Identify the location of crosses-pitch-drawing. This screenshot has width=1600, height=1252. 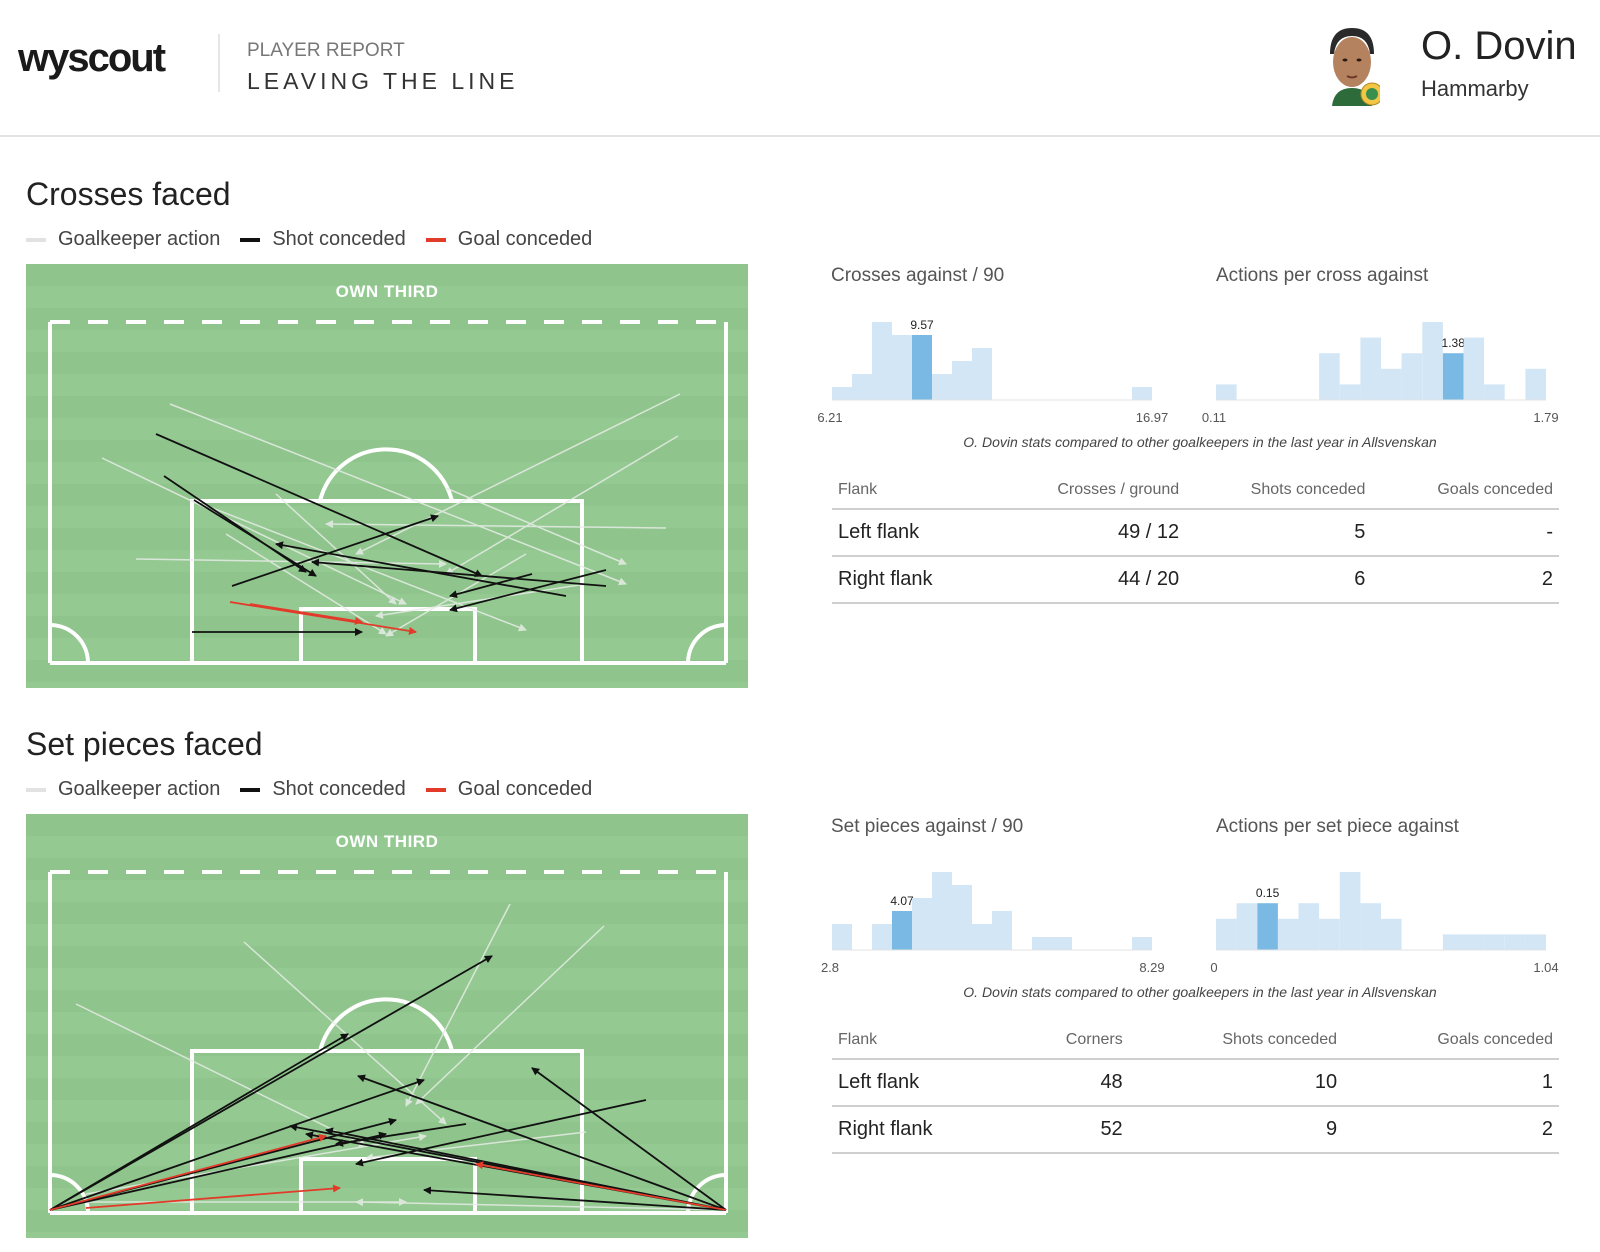
(388, 492).